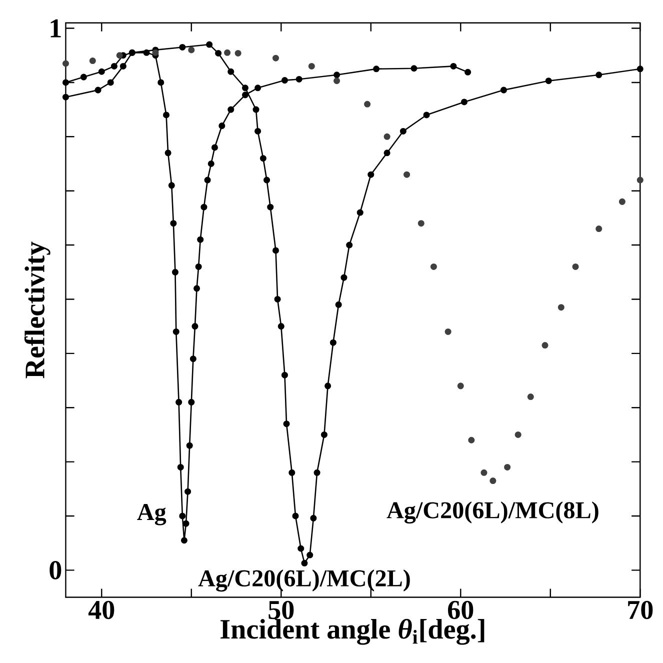  Describe the element at coordinates (37, 310) in the screenshot. I see `y-axis-title: Reflectivity` at that location.